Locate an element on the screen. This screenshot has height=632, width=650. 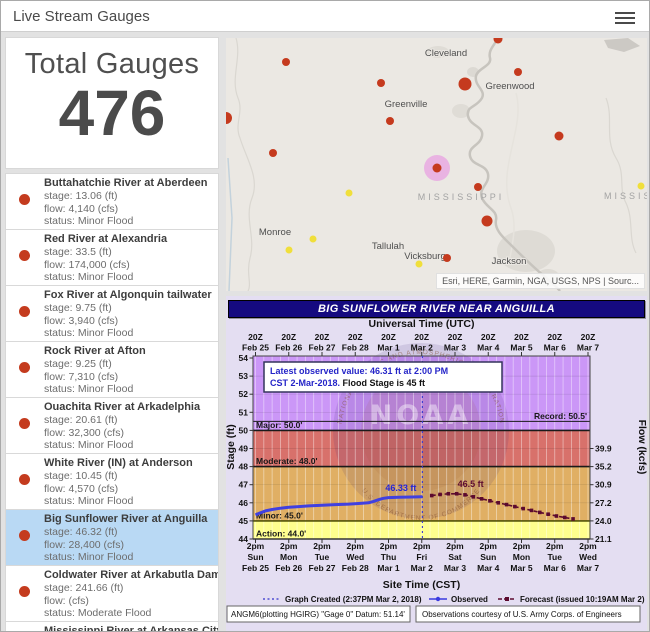
svg-text: Fri is located at coordinates (421, 557).